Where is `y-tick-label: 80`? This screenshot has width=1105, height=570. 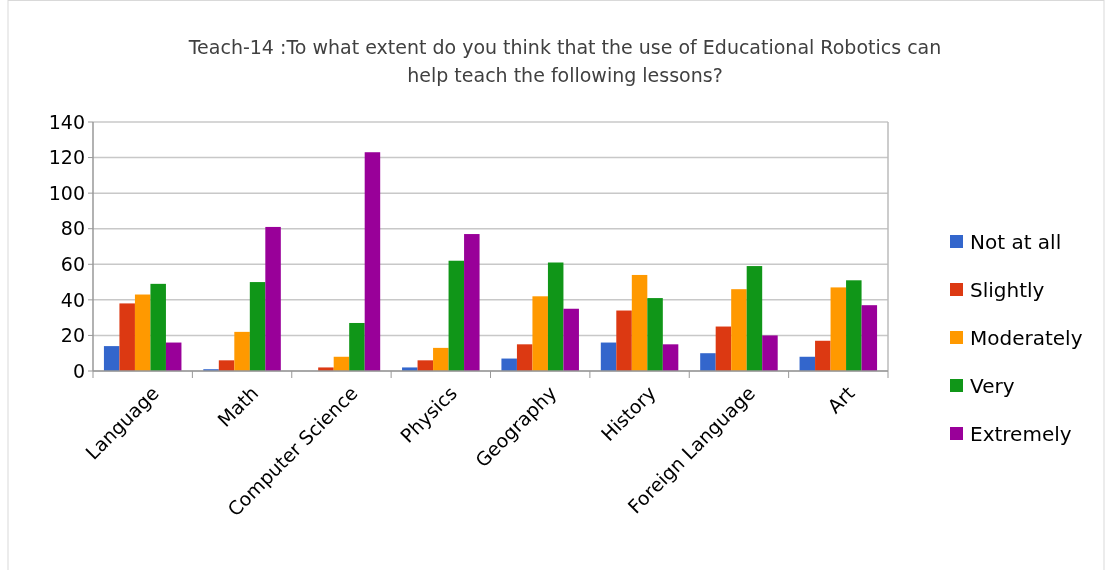 y-tick-label: 80 is located at coordinates (72, 228).